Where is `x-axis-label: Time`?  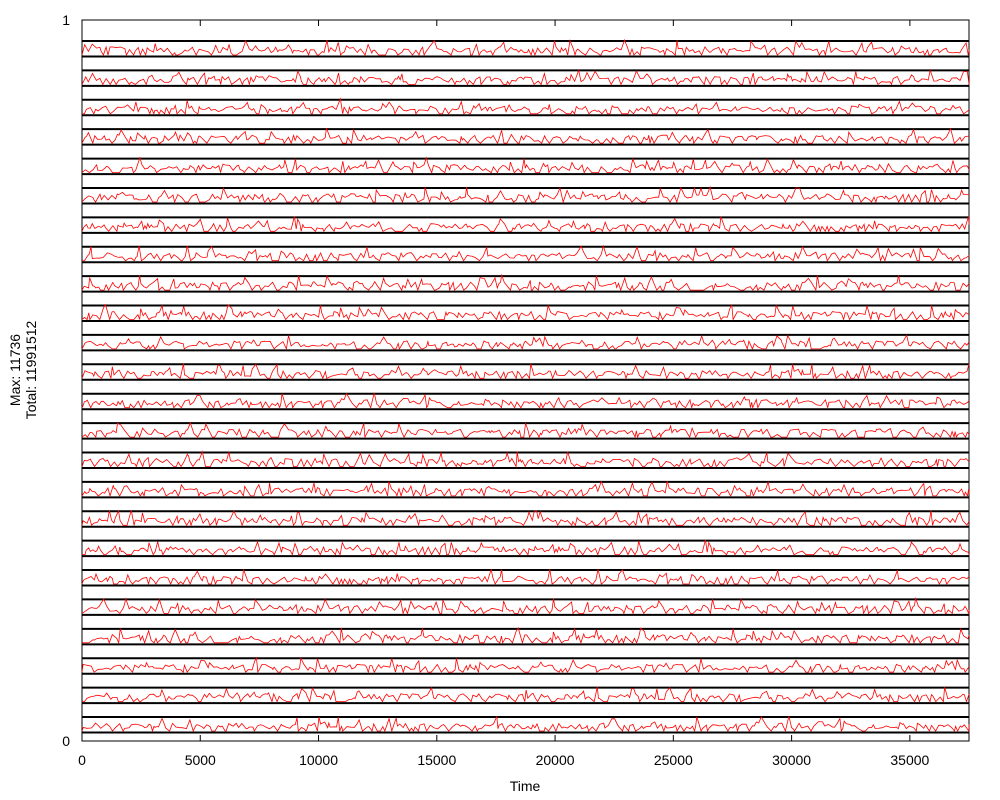 x-axis-label: Time is located at coordinates (525, 786).